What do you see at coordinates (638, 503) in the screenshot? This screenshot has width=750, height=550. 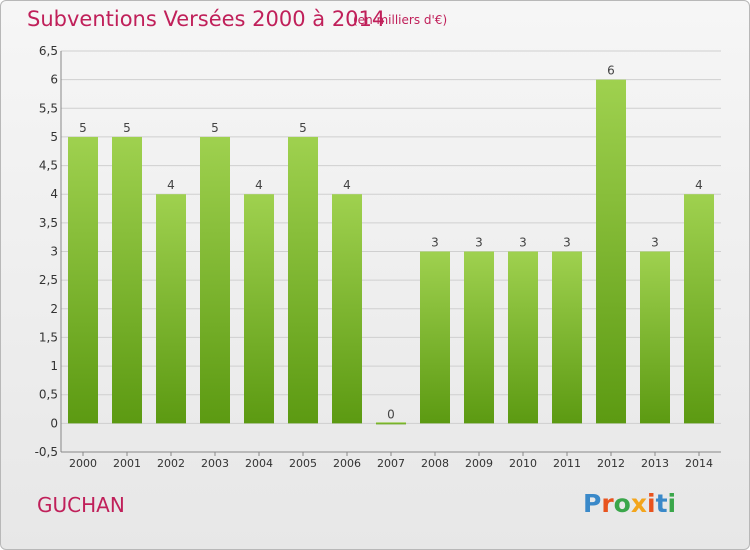 I see `logo-letter: x` at bounding box center [638, 503].